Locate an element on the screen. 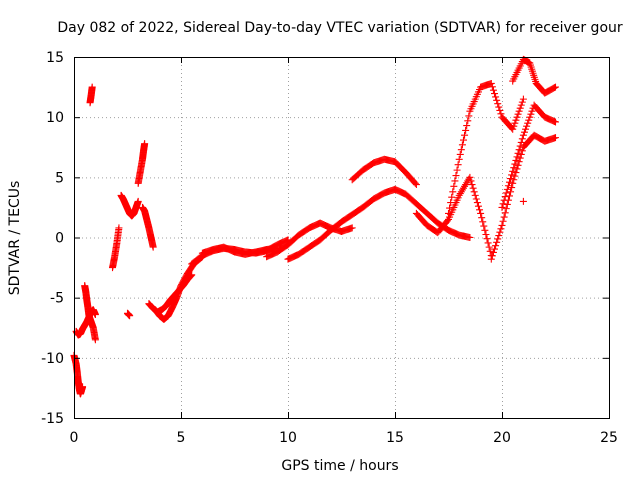 The width and height of the screenshot is (640, 480). x-tick-label: 20 is located at coordinates (502, 438).